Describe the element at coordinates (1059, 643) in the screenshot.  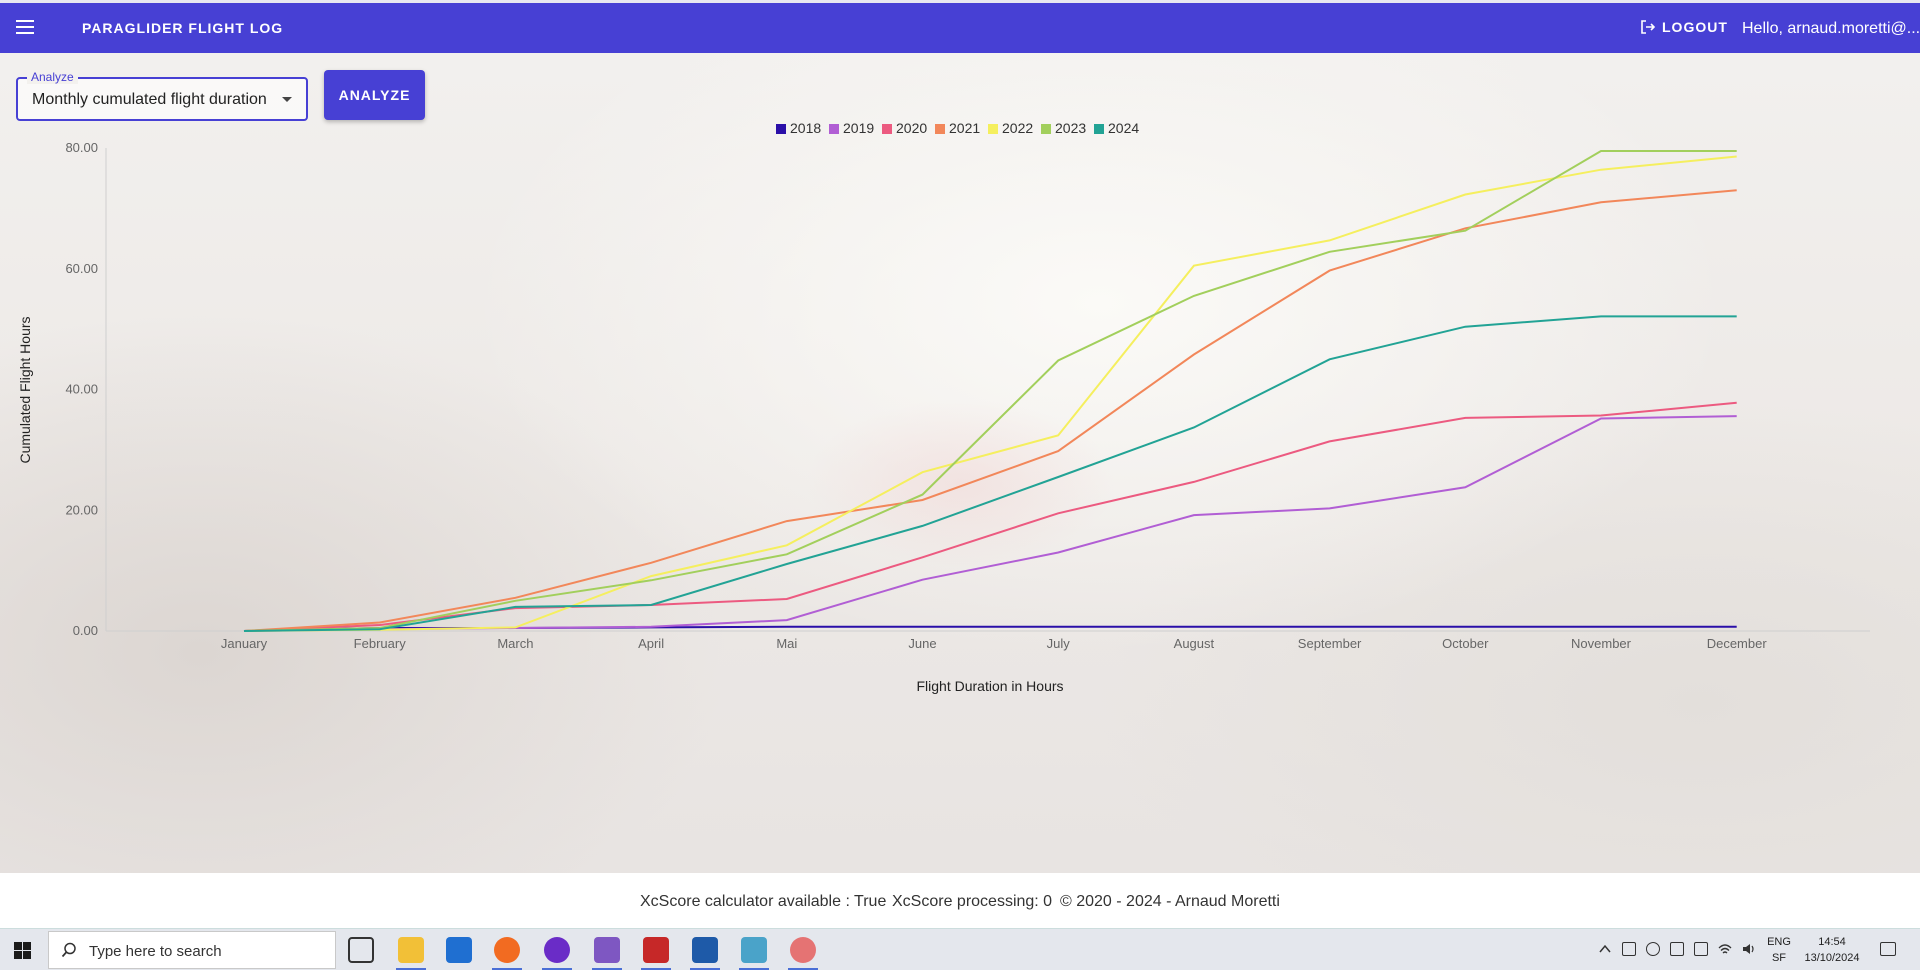
I see `x-tick-label: July` at that location.